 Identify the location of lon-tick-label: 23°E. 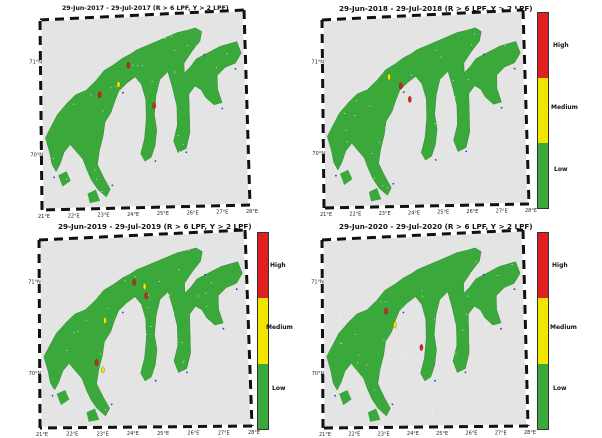
(385, 214).